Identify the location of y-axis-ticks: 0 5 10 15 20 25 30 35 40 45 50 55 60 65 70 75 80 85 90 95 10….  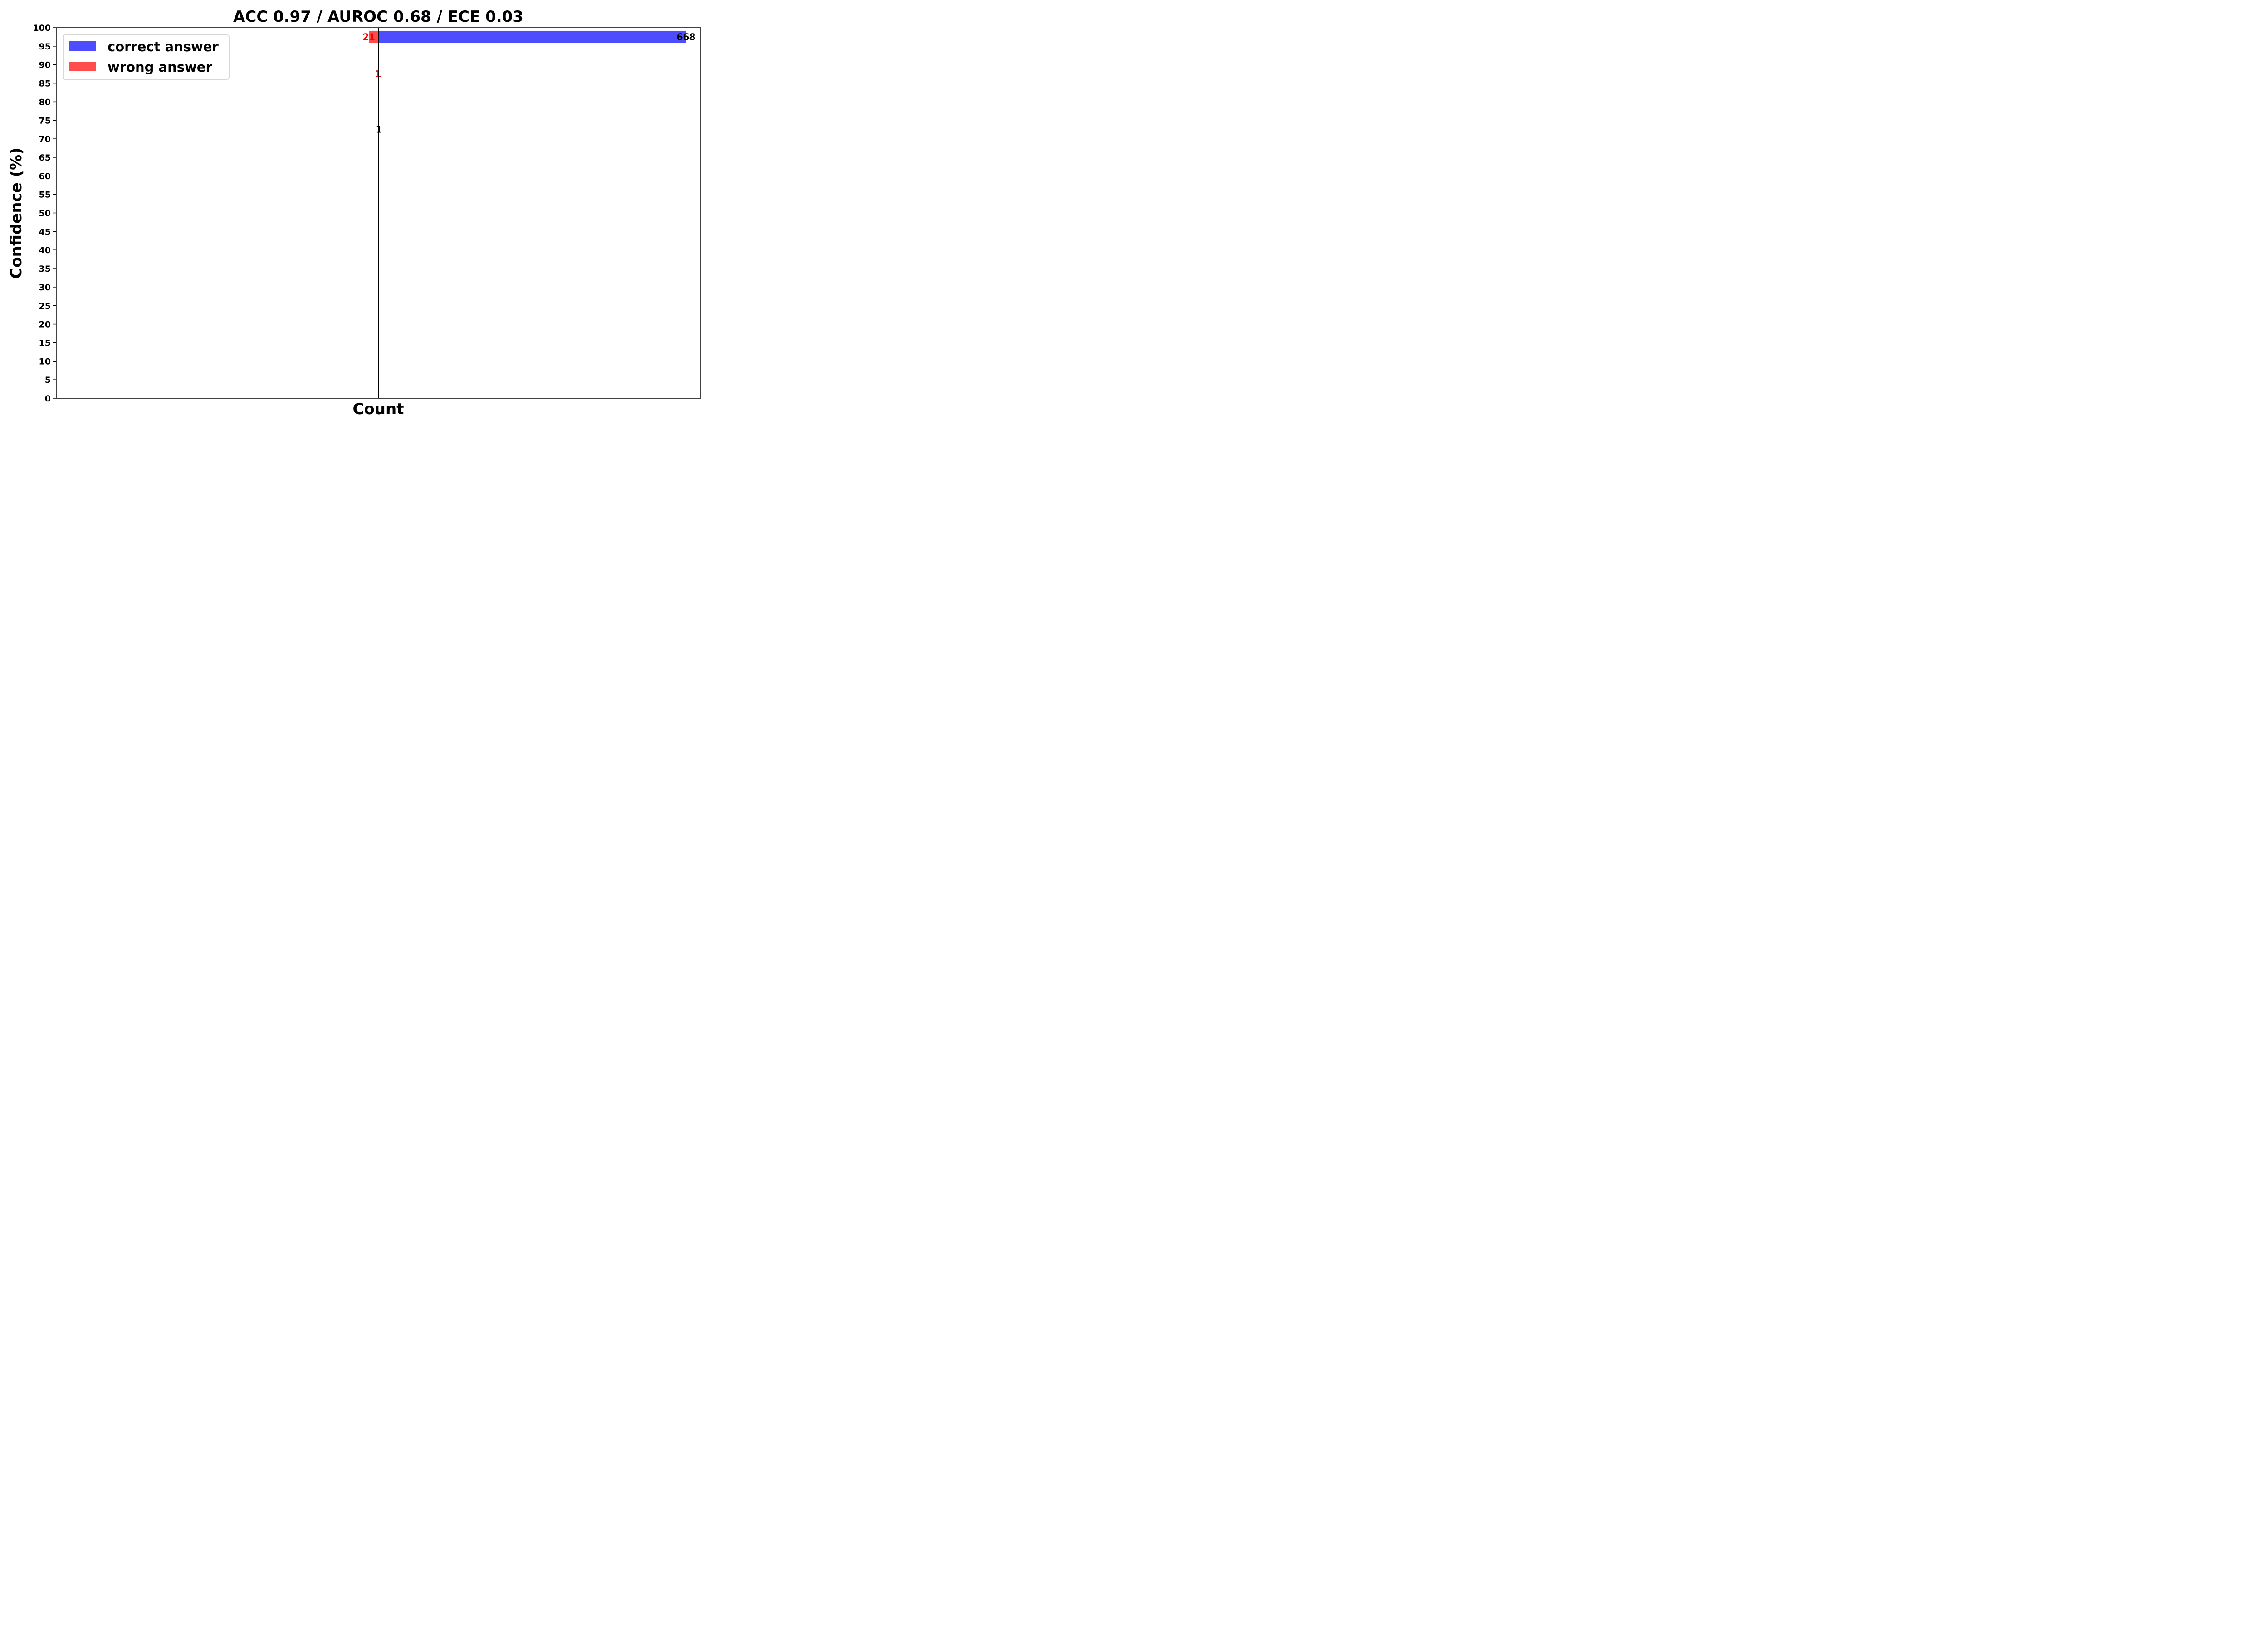
(45, 213).